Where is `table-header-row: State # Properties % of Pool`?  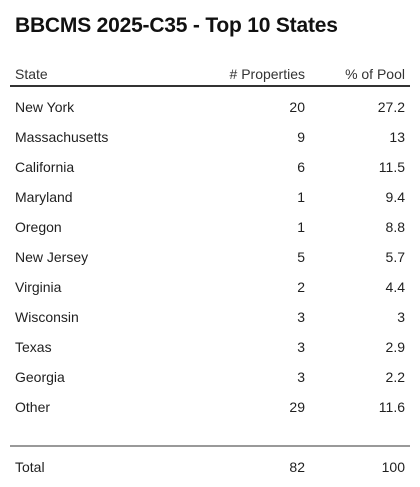 table-header-row: State # Properties % of Pool is located at coordinates (210, 74).